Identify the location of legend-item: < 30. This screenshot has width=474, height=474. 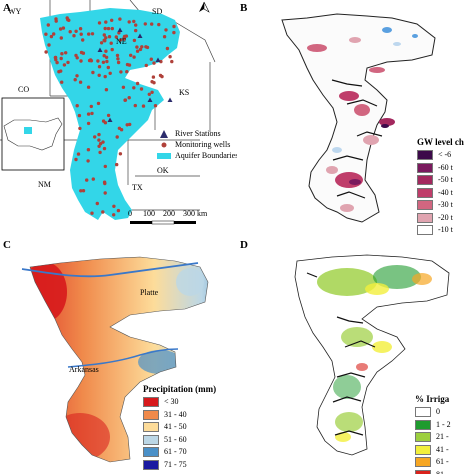
(179, 402).